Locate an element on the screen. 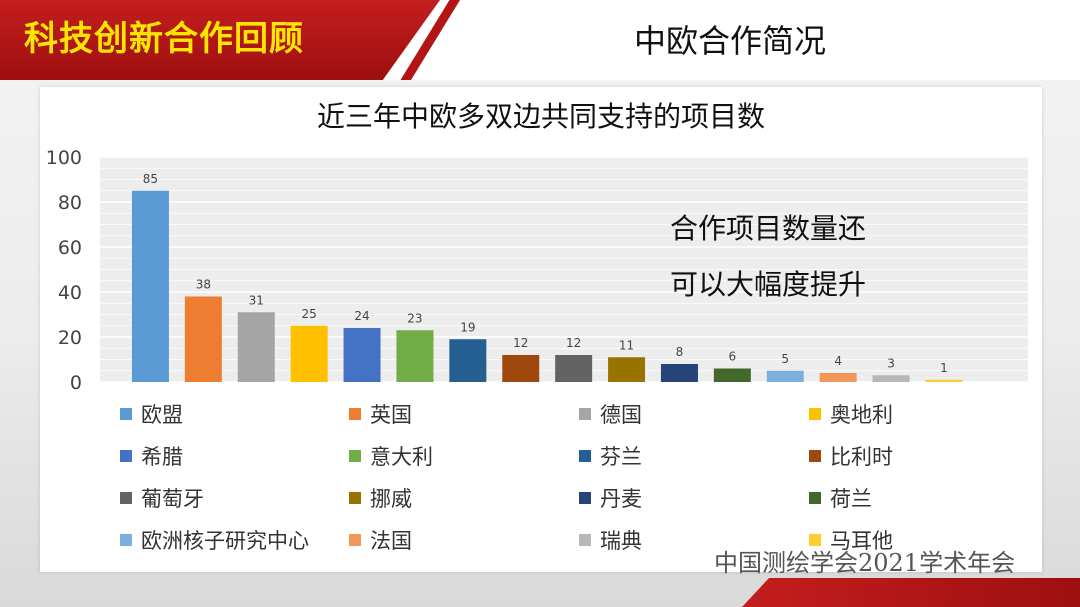 The height and width of the screenshot is (607, 1080). legend-label: 芬兰 is located at coordinates (621, 457).